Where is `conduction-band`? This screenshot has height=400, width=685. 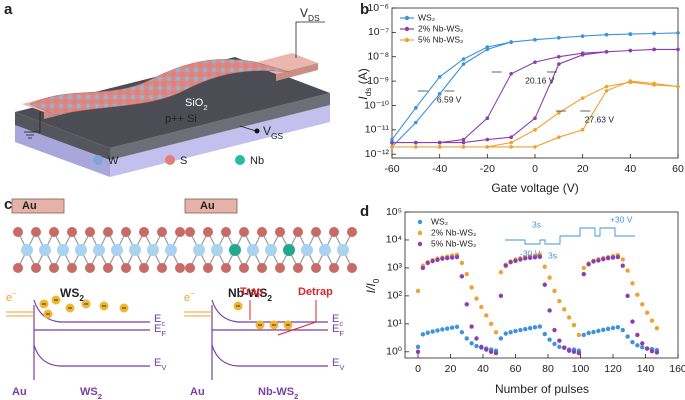
conduction-band is located at coordinates (91, 311).